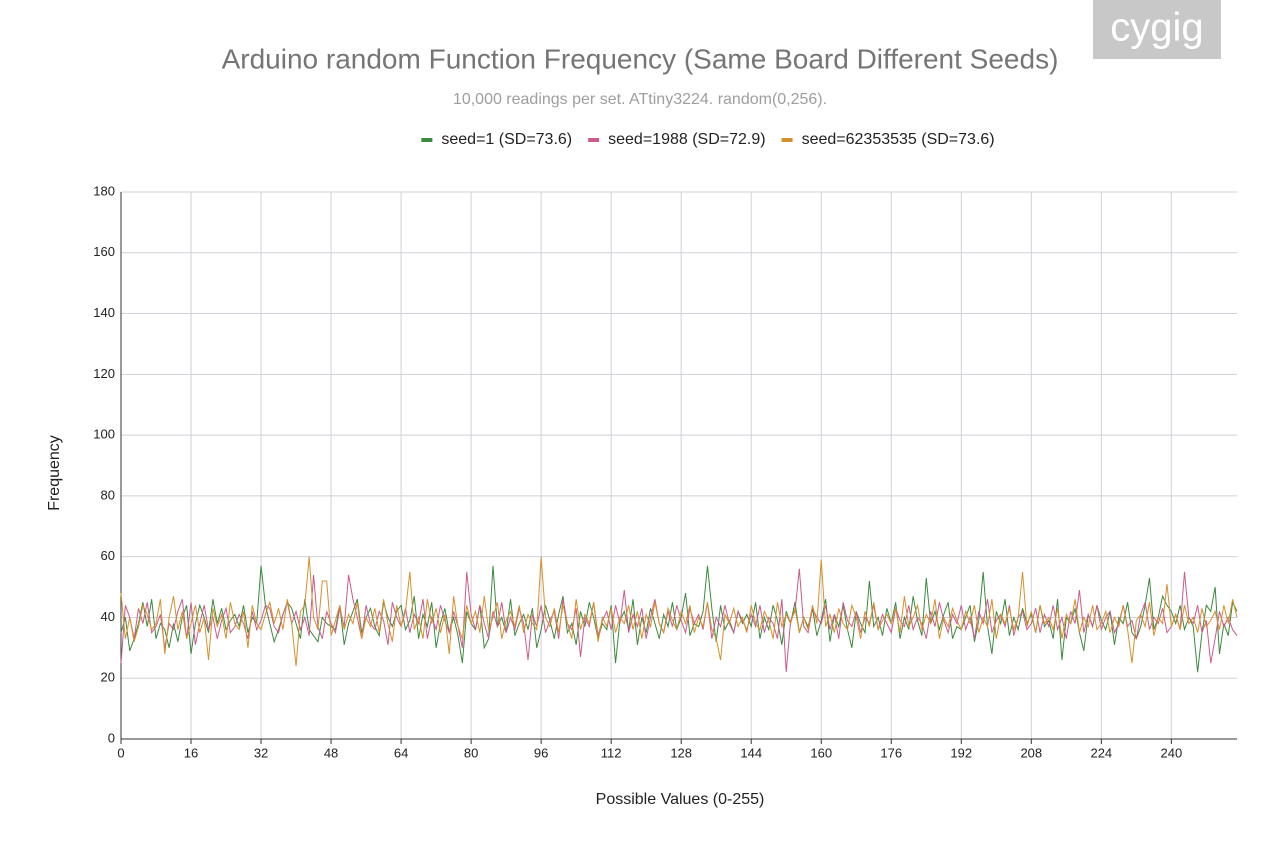  What do you see at coordinates (108, 494) in the screenshot?
I see `y-tick-label: 80` at bounding box center [108, 494].